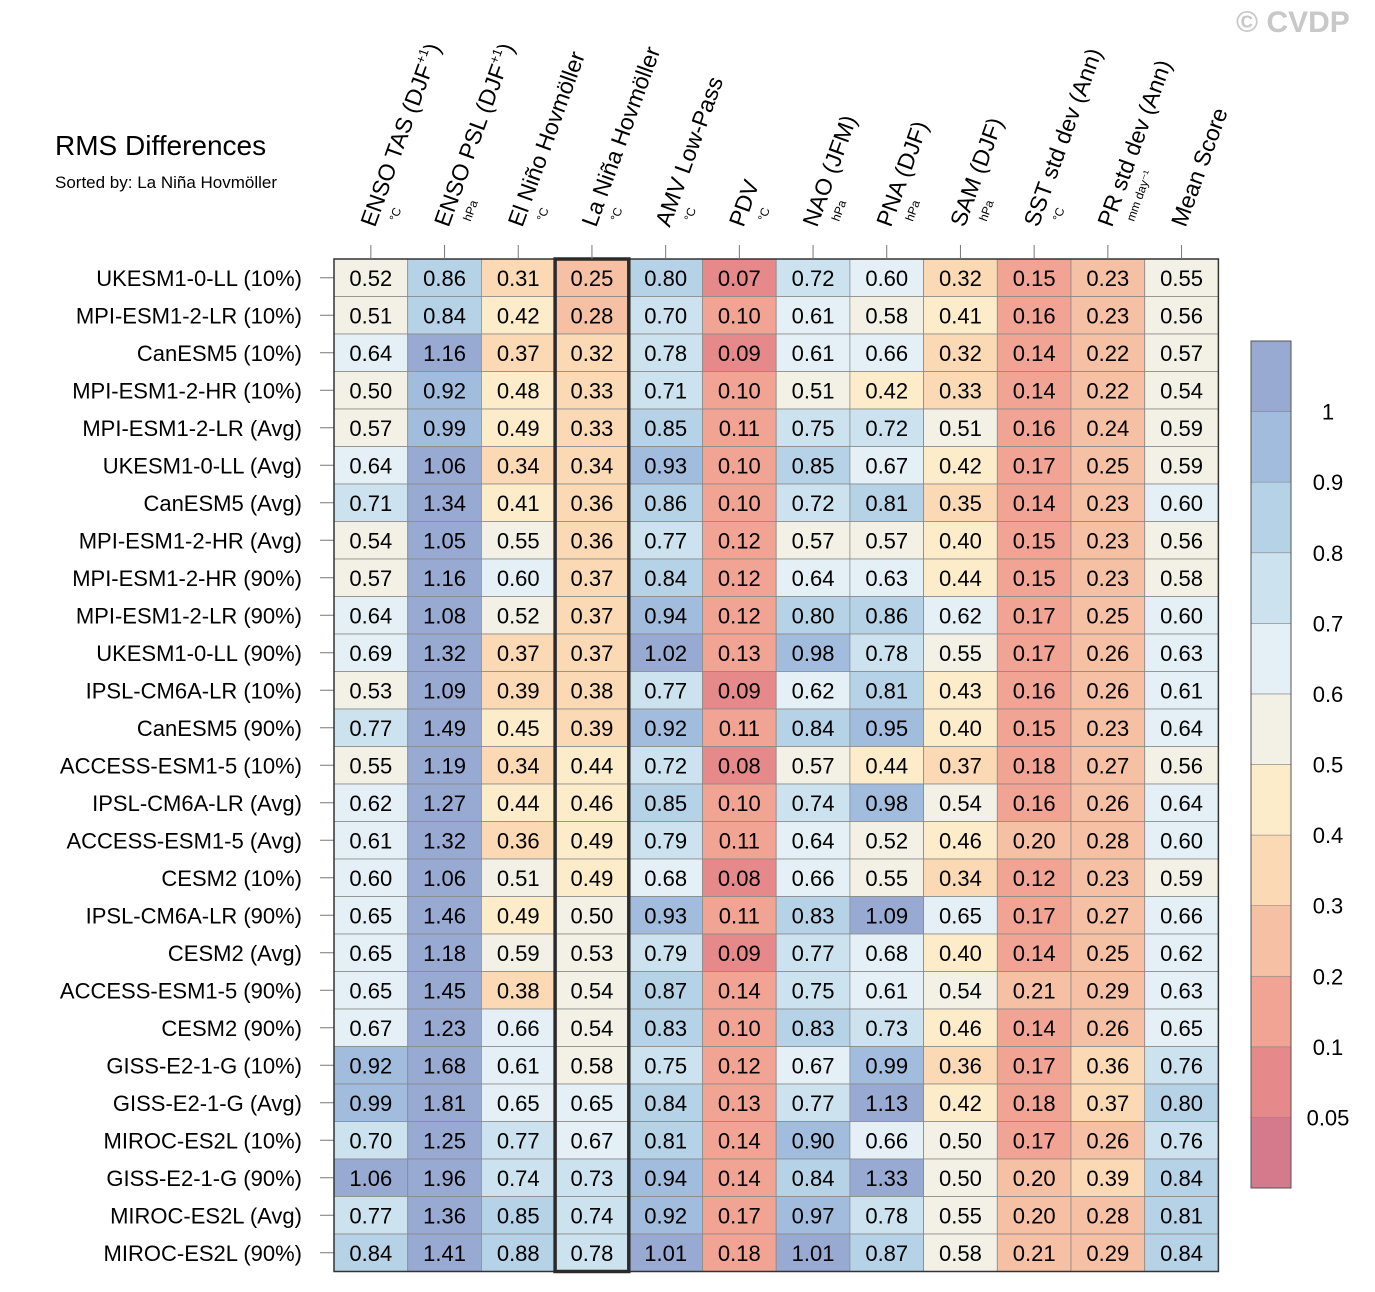  What do you see at coordinates (444, 915) in the screenshot?
I see `cell-value-label: 1.46` at bounding box center [444, 915].